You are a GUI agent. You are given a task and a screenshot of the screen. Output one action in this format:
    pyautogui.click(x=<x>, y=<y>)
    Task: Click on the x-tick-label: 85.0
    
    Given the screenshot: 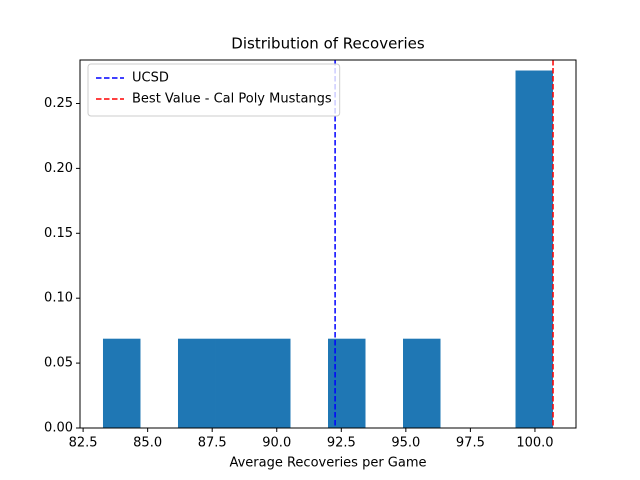 What is the action you would take?
    pyautogui.click(x=147, y=443)
    